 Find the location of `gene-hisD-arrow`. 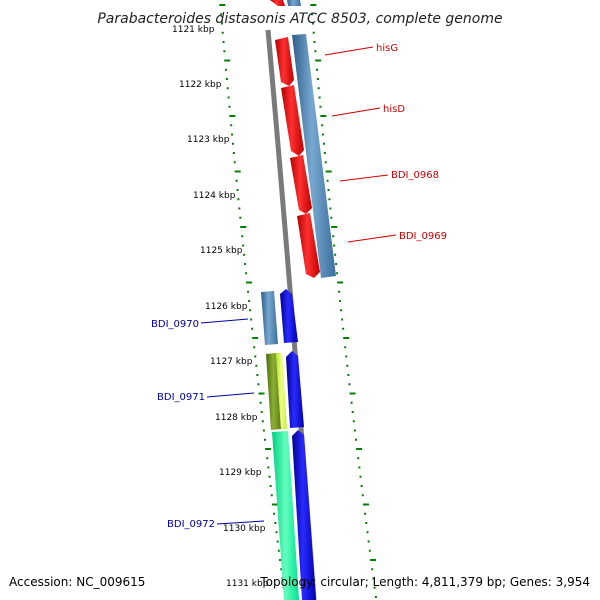

gene-hisD-arrow is located at coordinates (292, 120).